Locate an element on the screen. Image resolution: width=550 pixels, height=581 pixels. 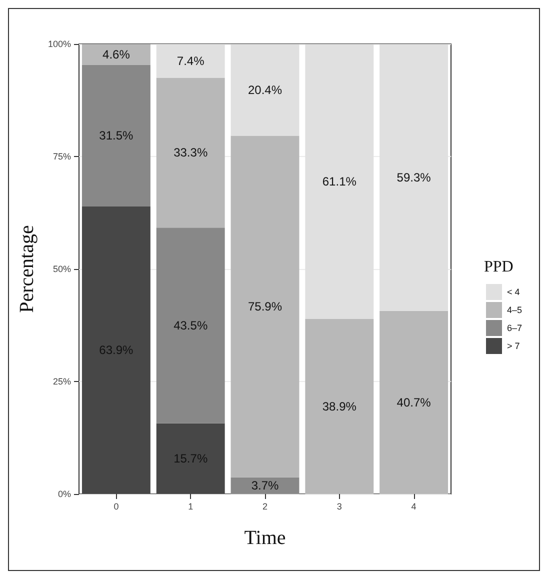
y-tick-label: 100% is located at coordinates (59, 44).